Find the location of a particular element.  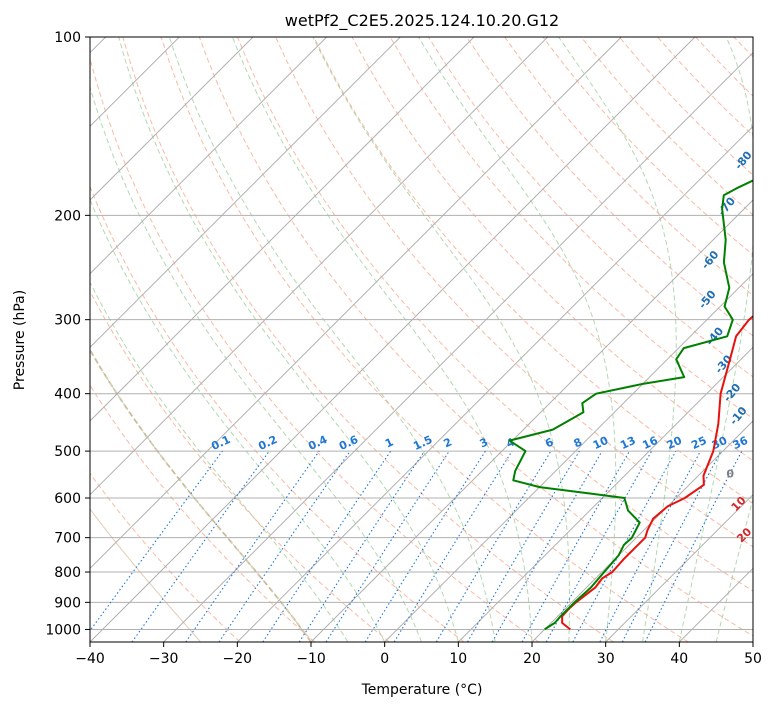

mixing-ratio-label: 13 is located at coordinates (627, 443).